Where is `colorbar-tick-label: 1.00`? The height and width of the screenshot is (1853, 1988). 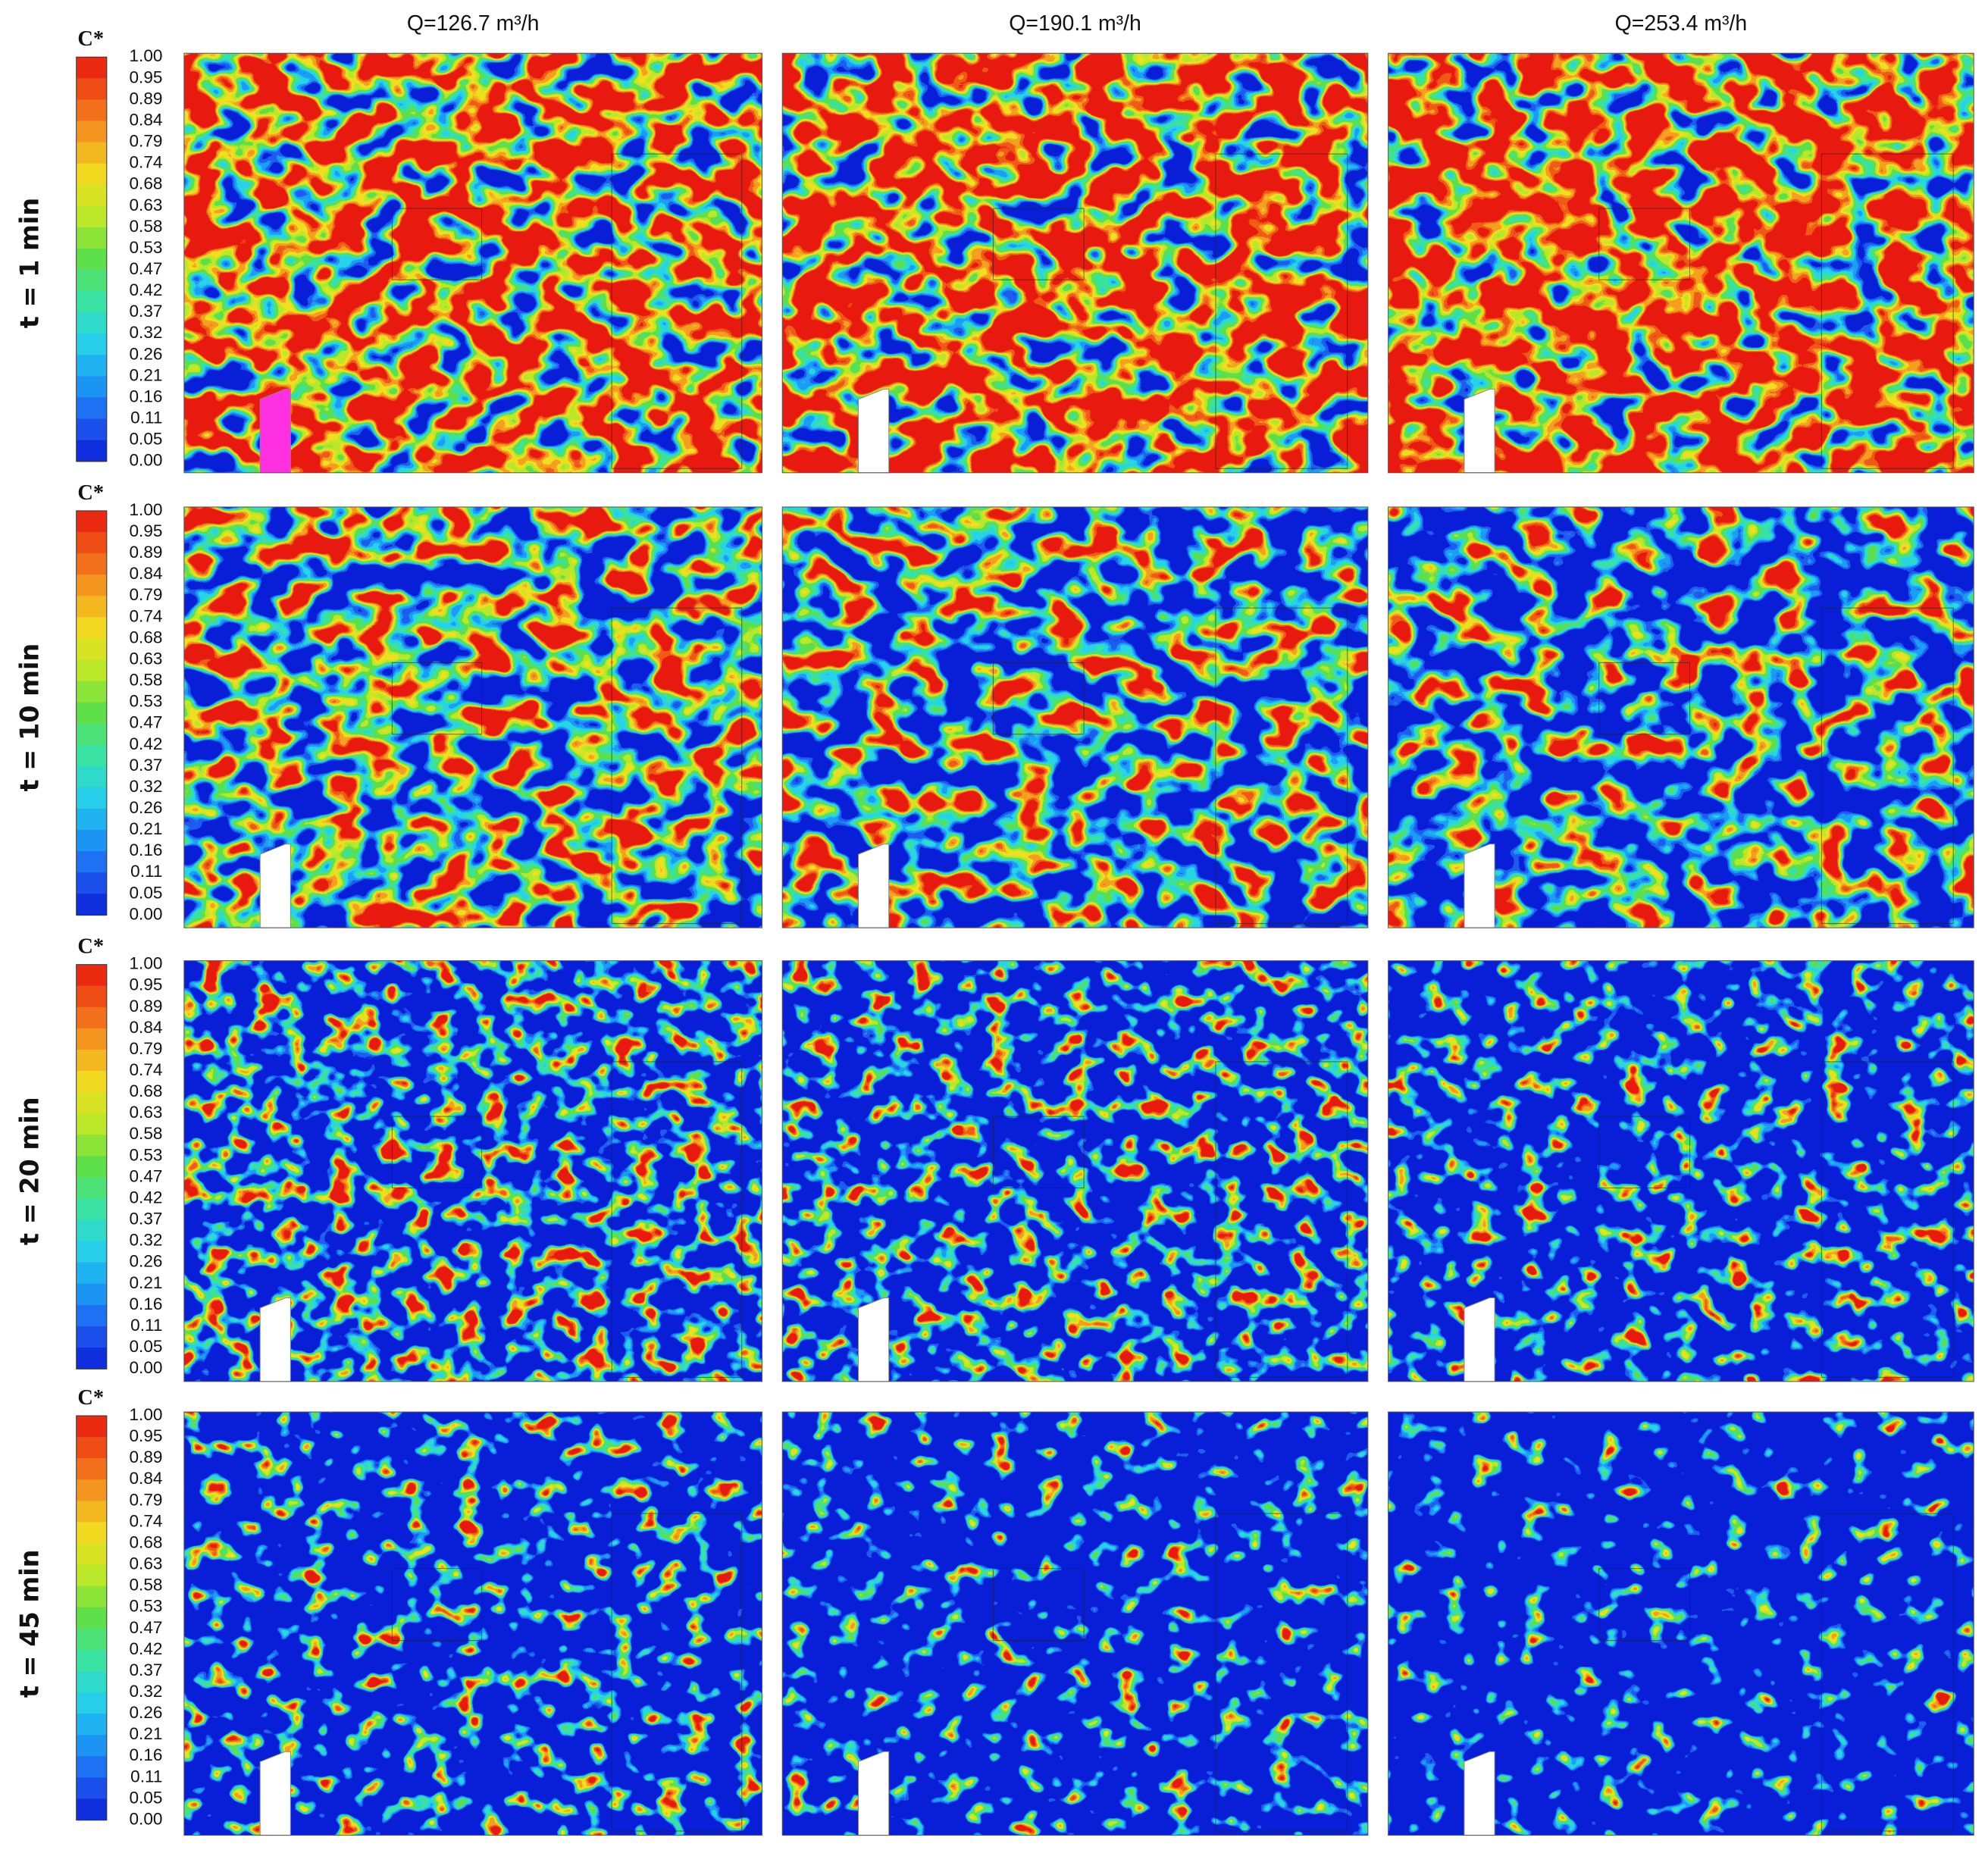 colorbar-tick-label: 1.00 is located at coordinates (147, 55).